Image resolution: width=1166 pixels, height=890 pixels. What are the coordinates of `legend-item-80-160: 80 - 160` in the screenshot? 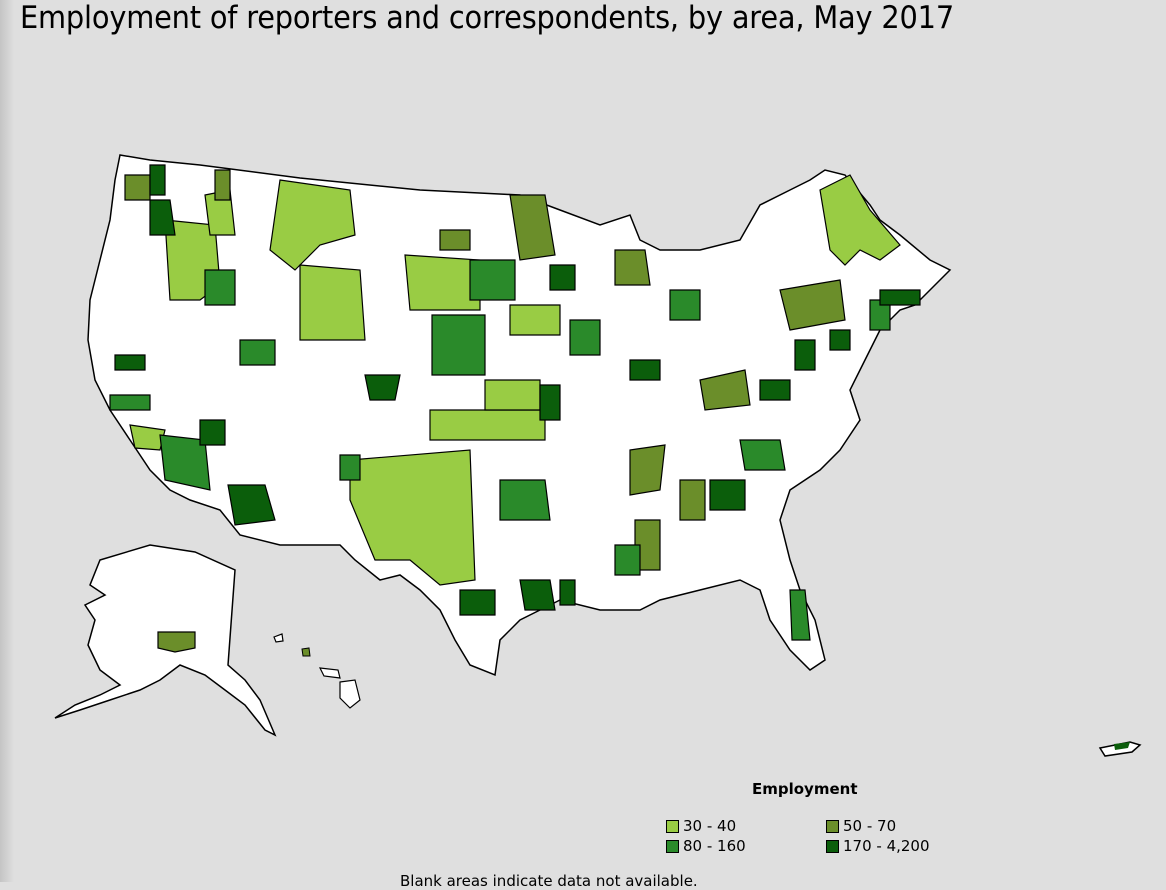 It's located at (706, 846).